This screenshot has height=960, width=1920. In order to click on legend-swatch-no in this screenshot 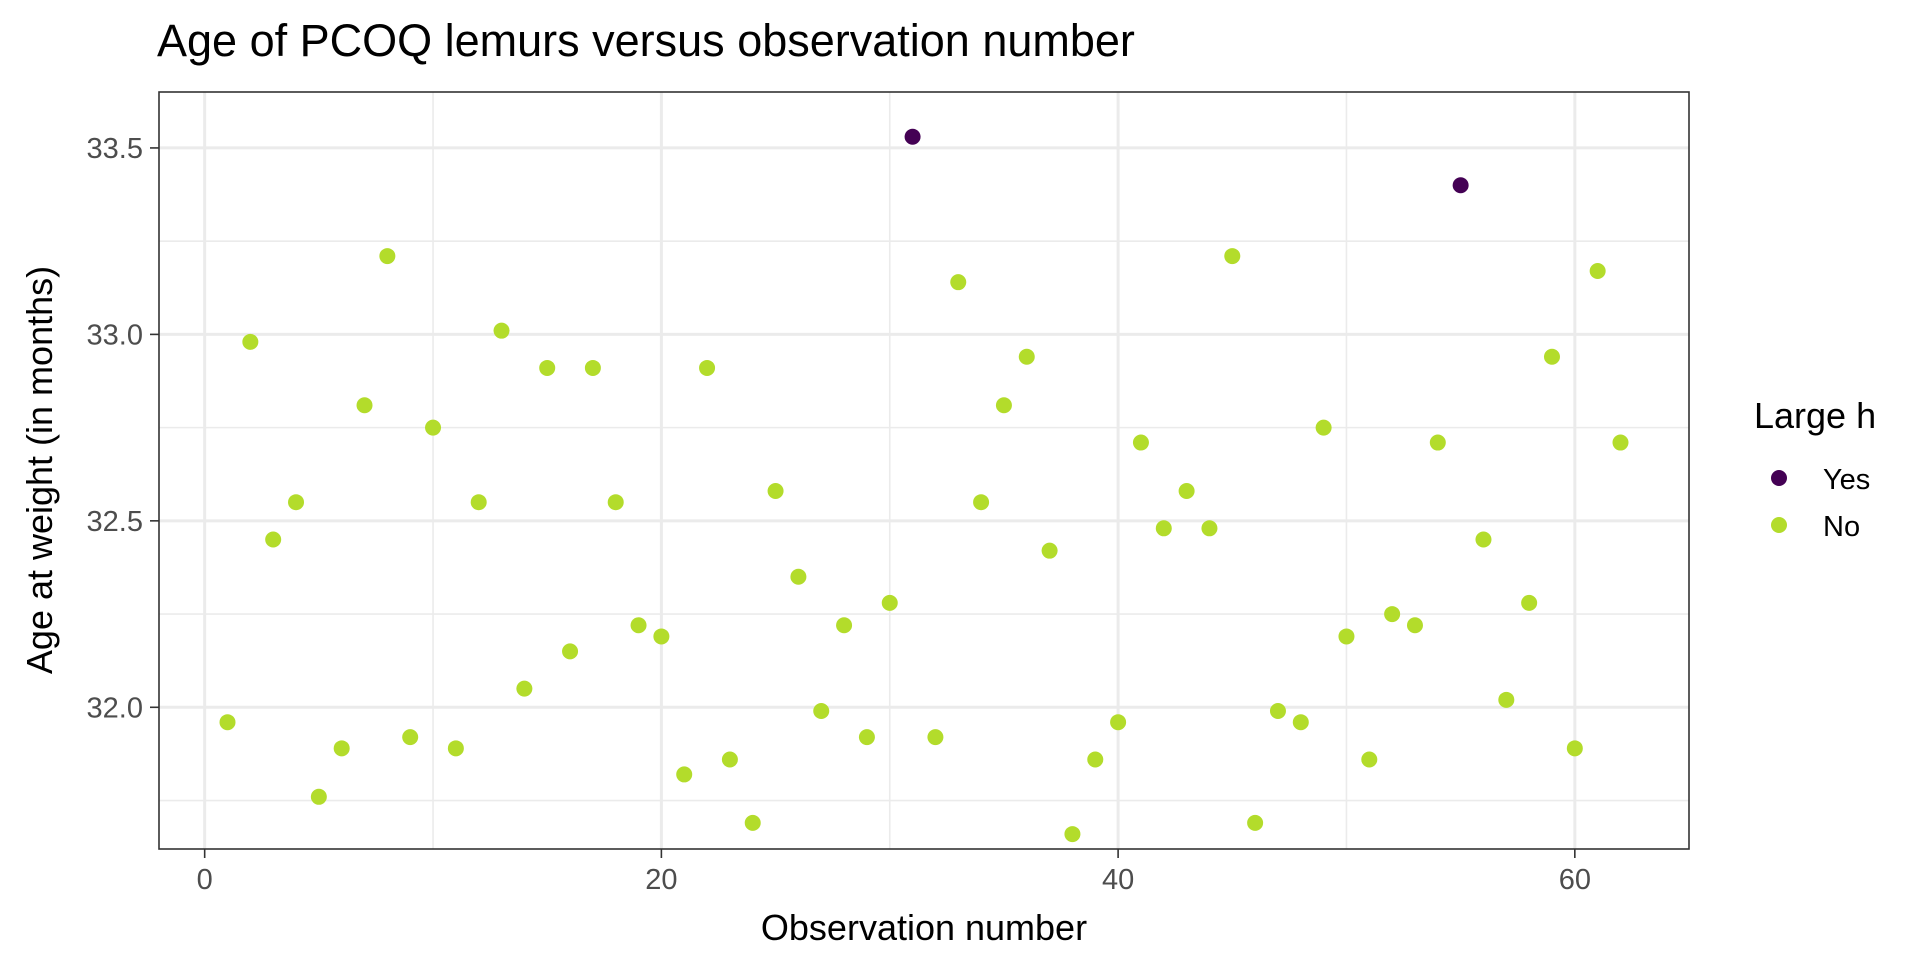, I will do `click(1779, 525)`.